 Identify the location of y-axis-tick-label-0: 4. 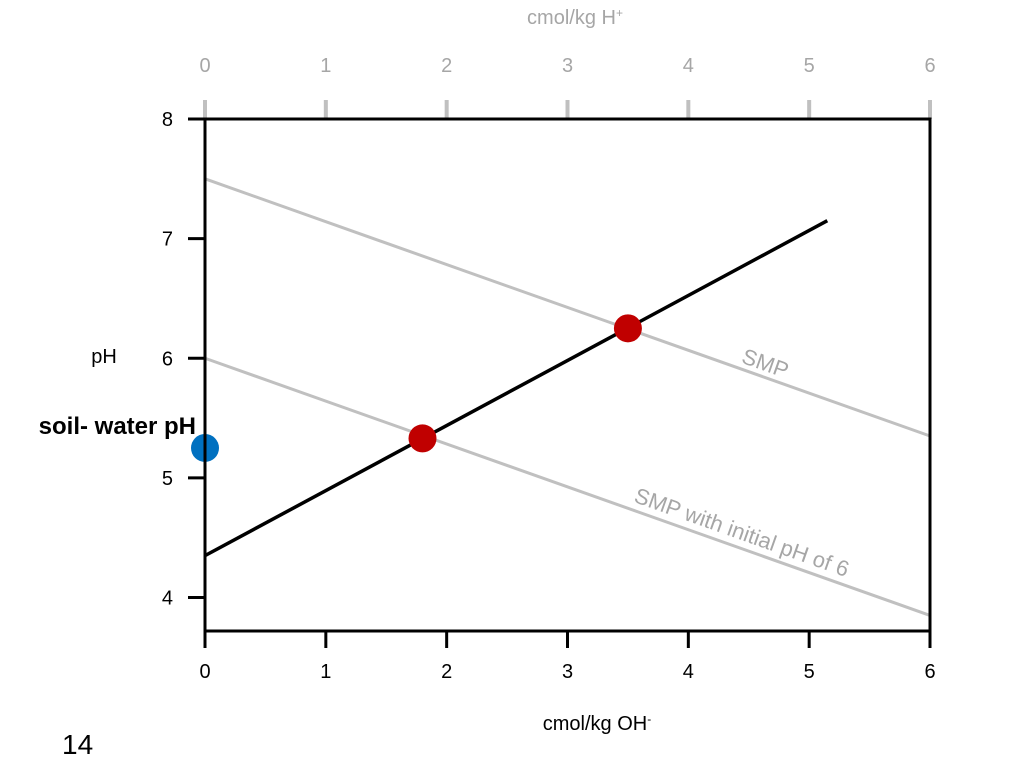
(167, 599).